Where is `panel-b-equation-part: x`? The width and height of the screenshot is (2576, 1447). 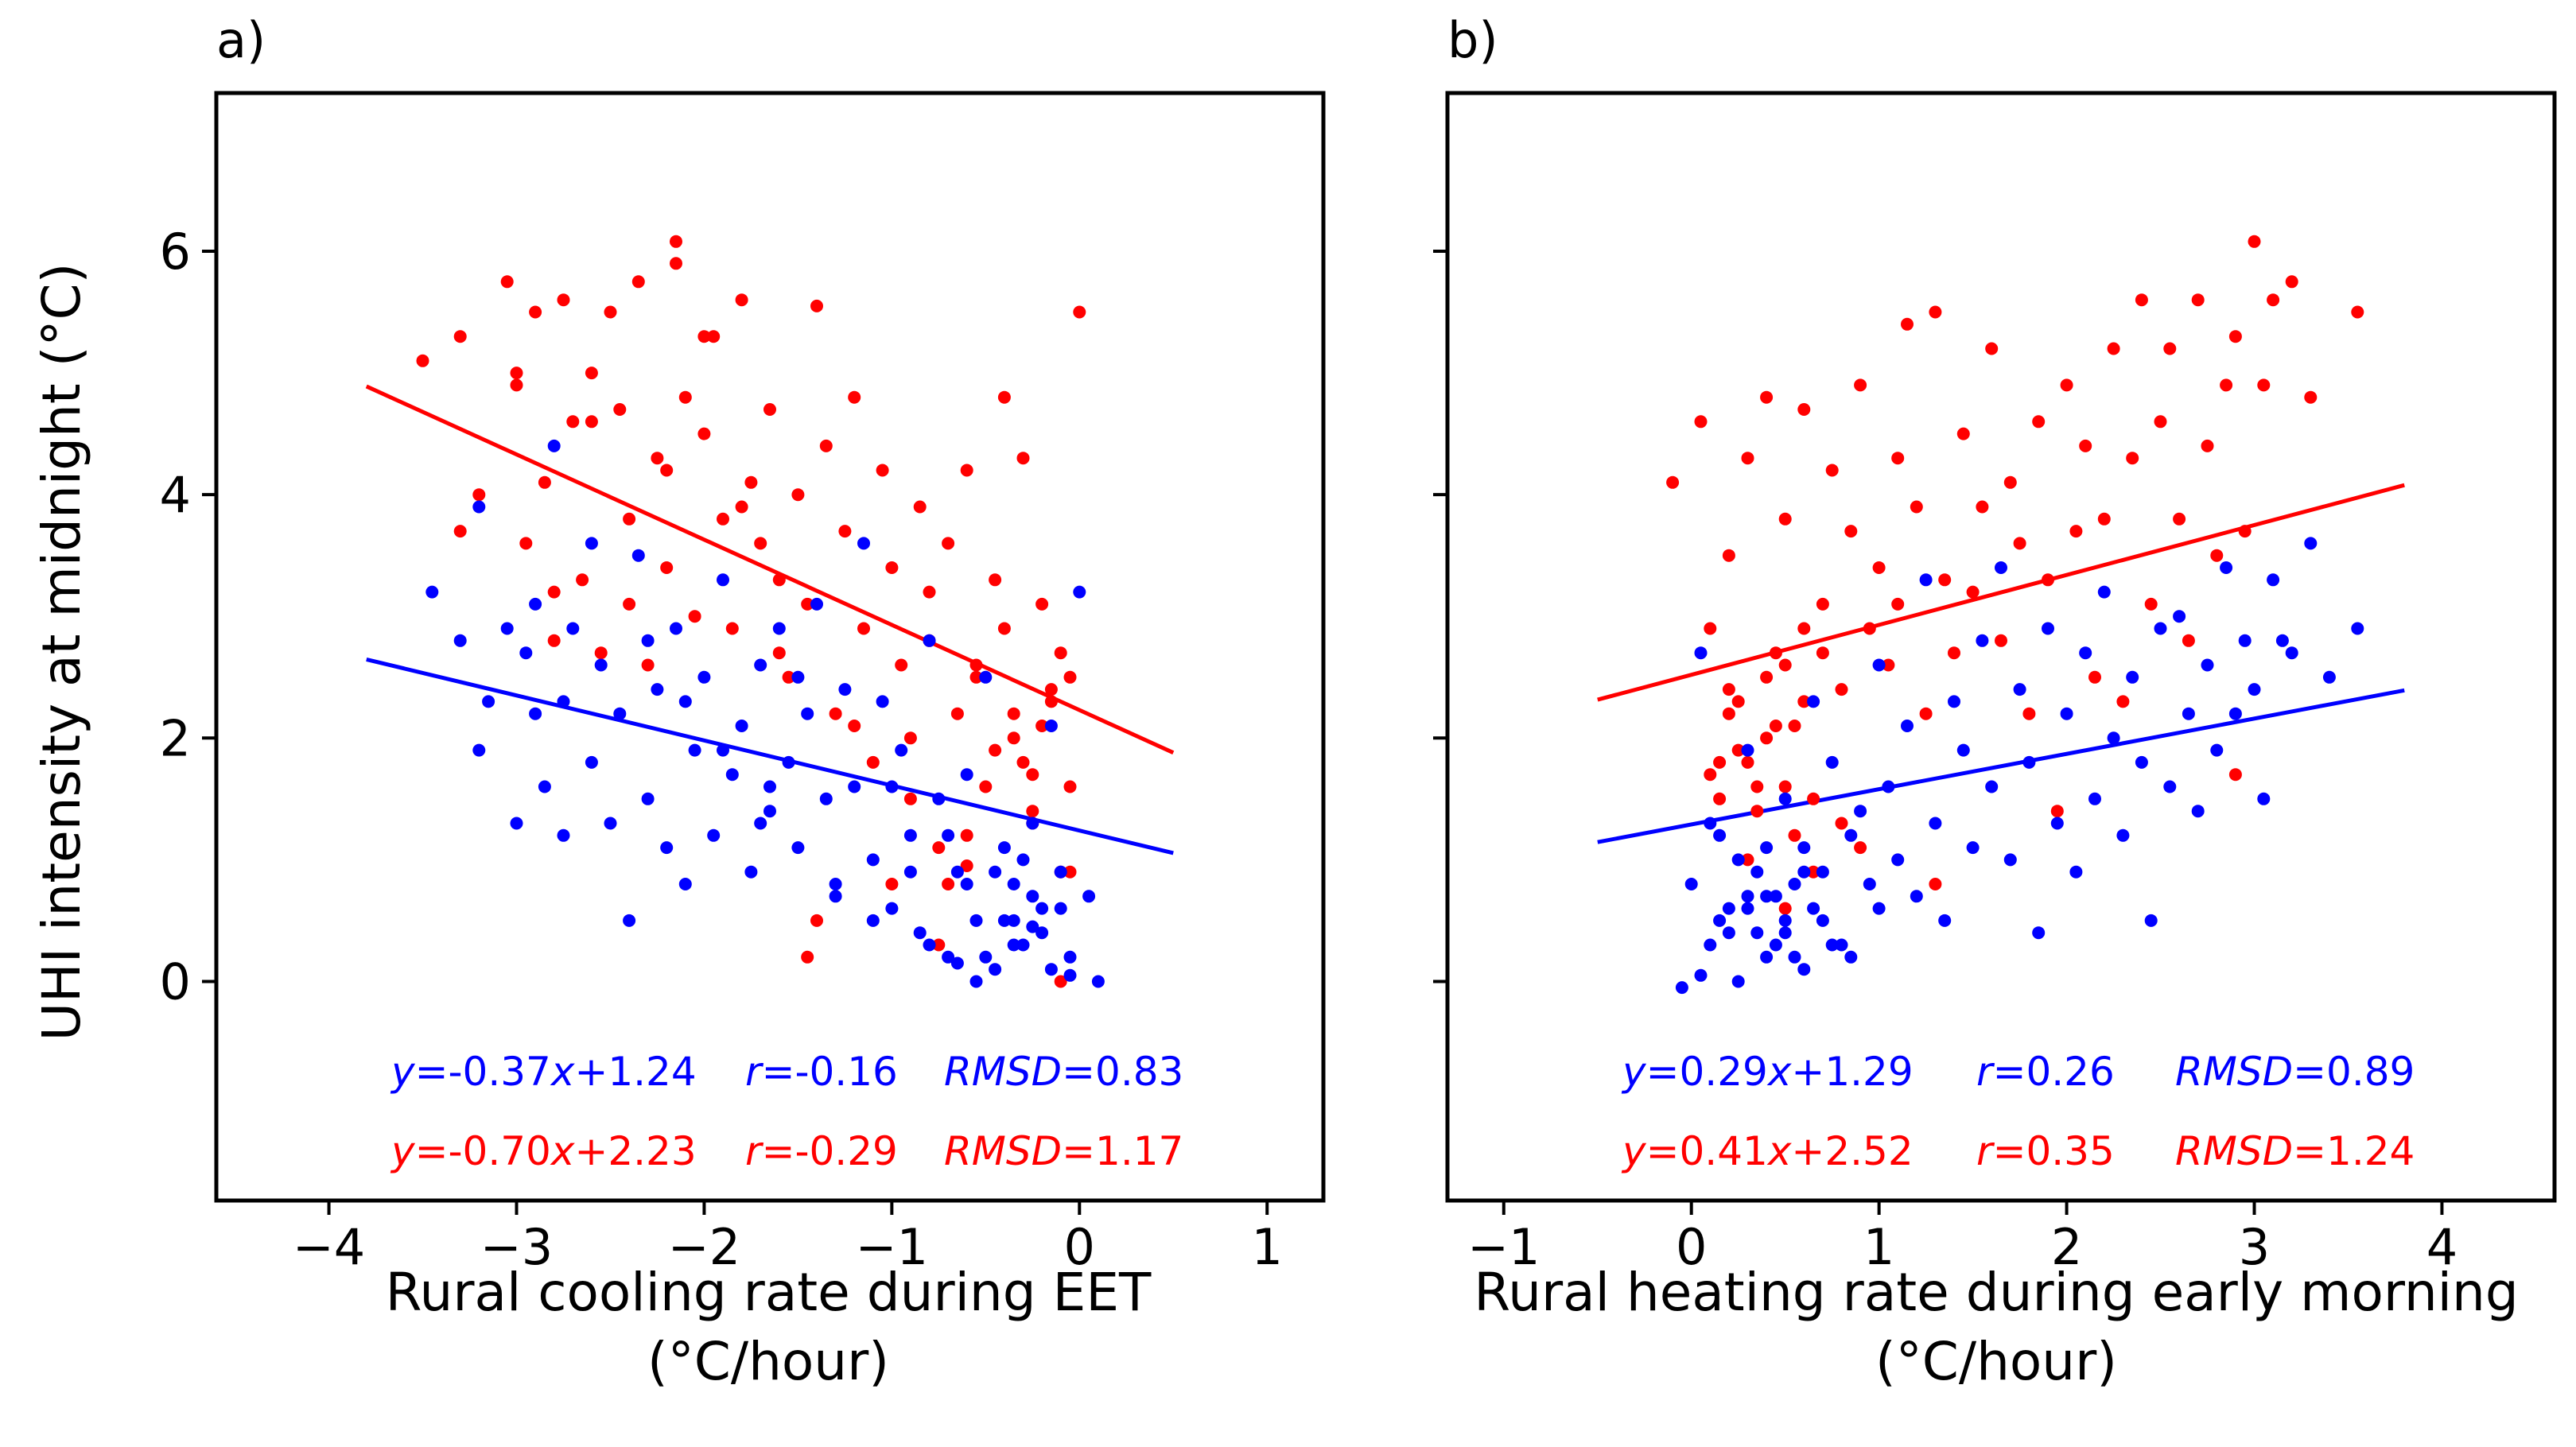 panel-b-equation-part: x is located at coordinates (1779, 1151).